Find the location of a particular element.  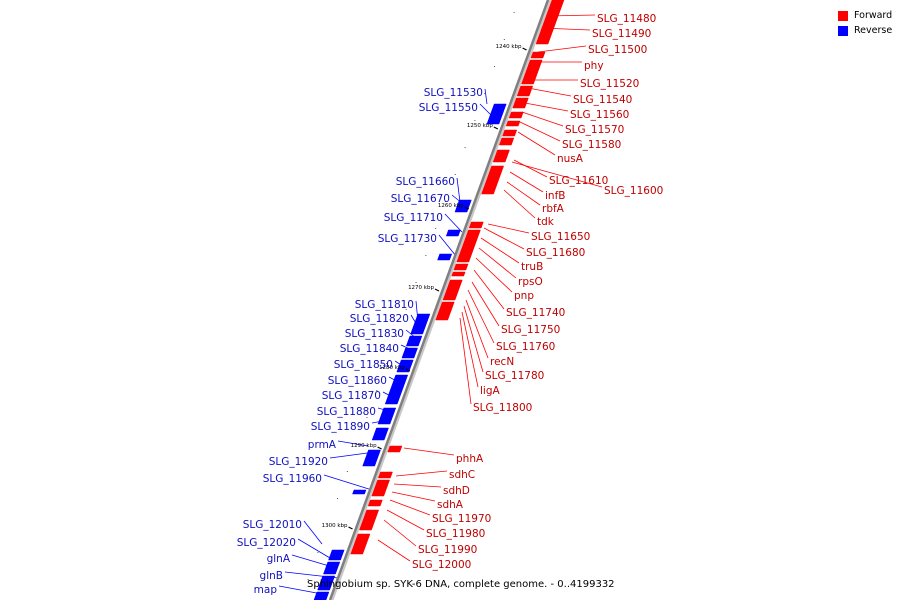

reverse-gene-label: SLG_11710 is located at coordinates (413, 218).